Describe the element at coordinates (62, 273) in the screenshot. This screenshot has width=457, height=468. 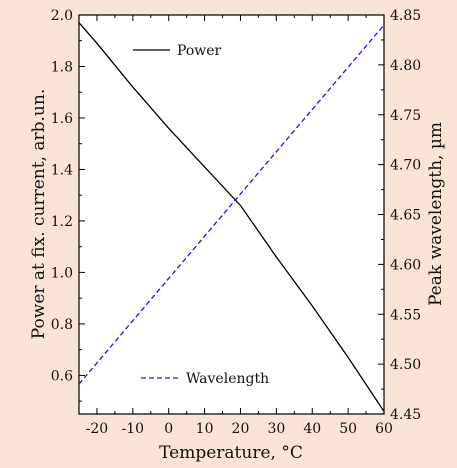
I see `y-tick-label: 1.0` at that location.